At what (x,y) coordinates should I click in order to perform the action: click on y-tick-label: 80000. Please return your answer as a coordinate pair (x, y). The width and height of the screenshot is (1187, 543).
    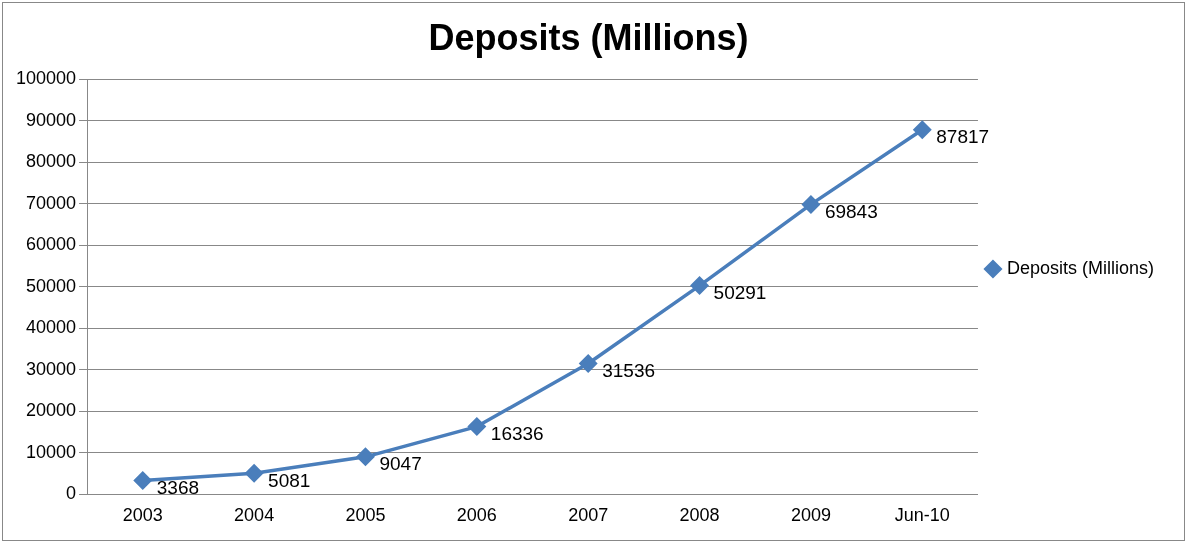
    Looking at the image, I should click on (51, 161).